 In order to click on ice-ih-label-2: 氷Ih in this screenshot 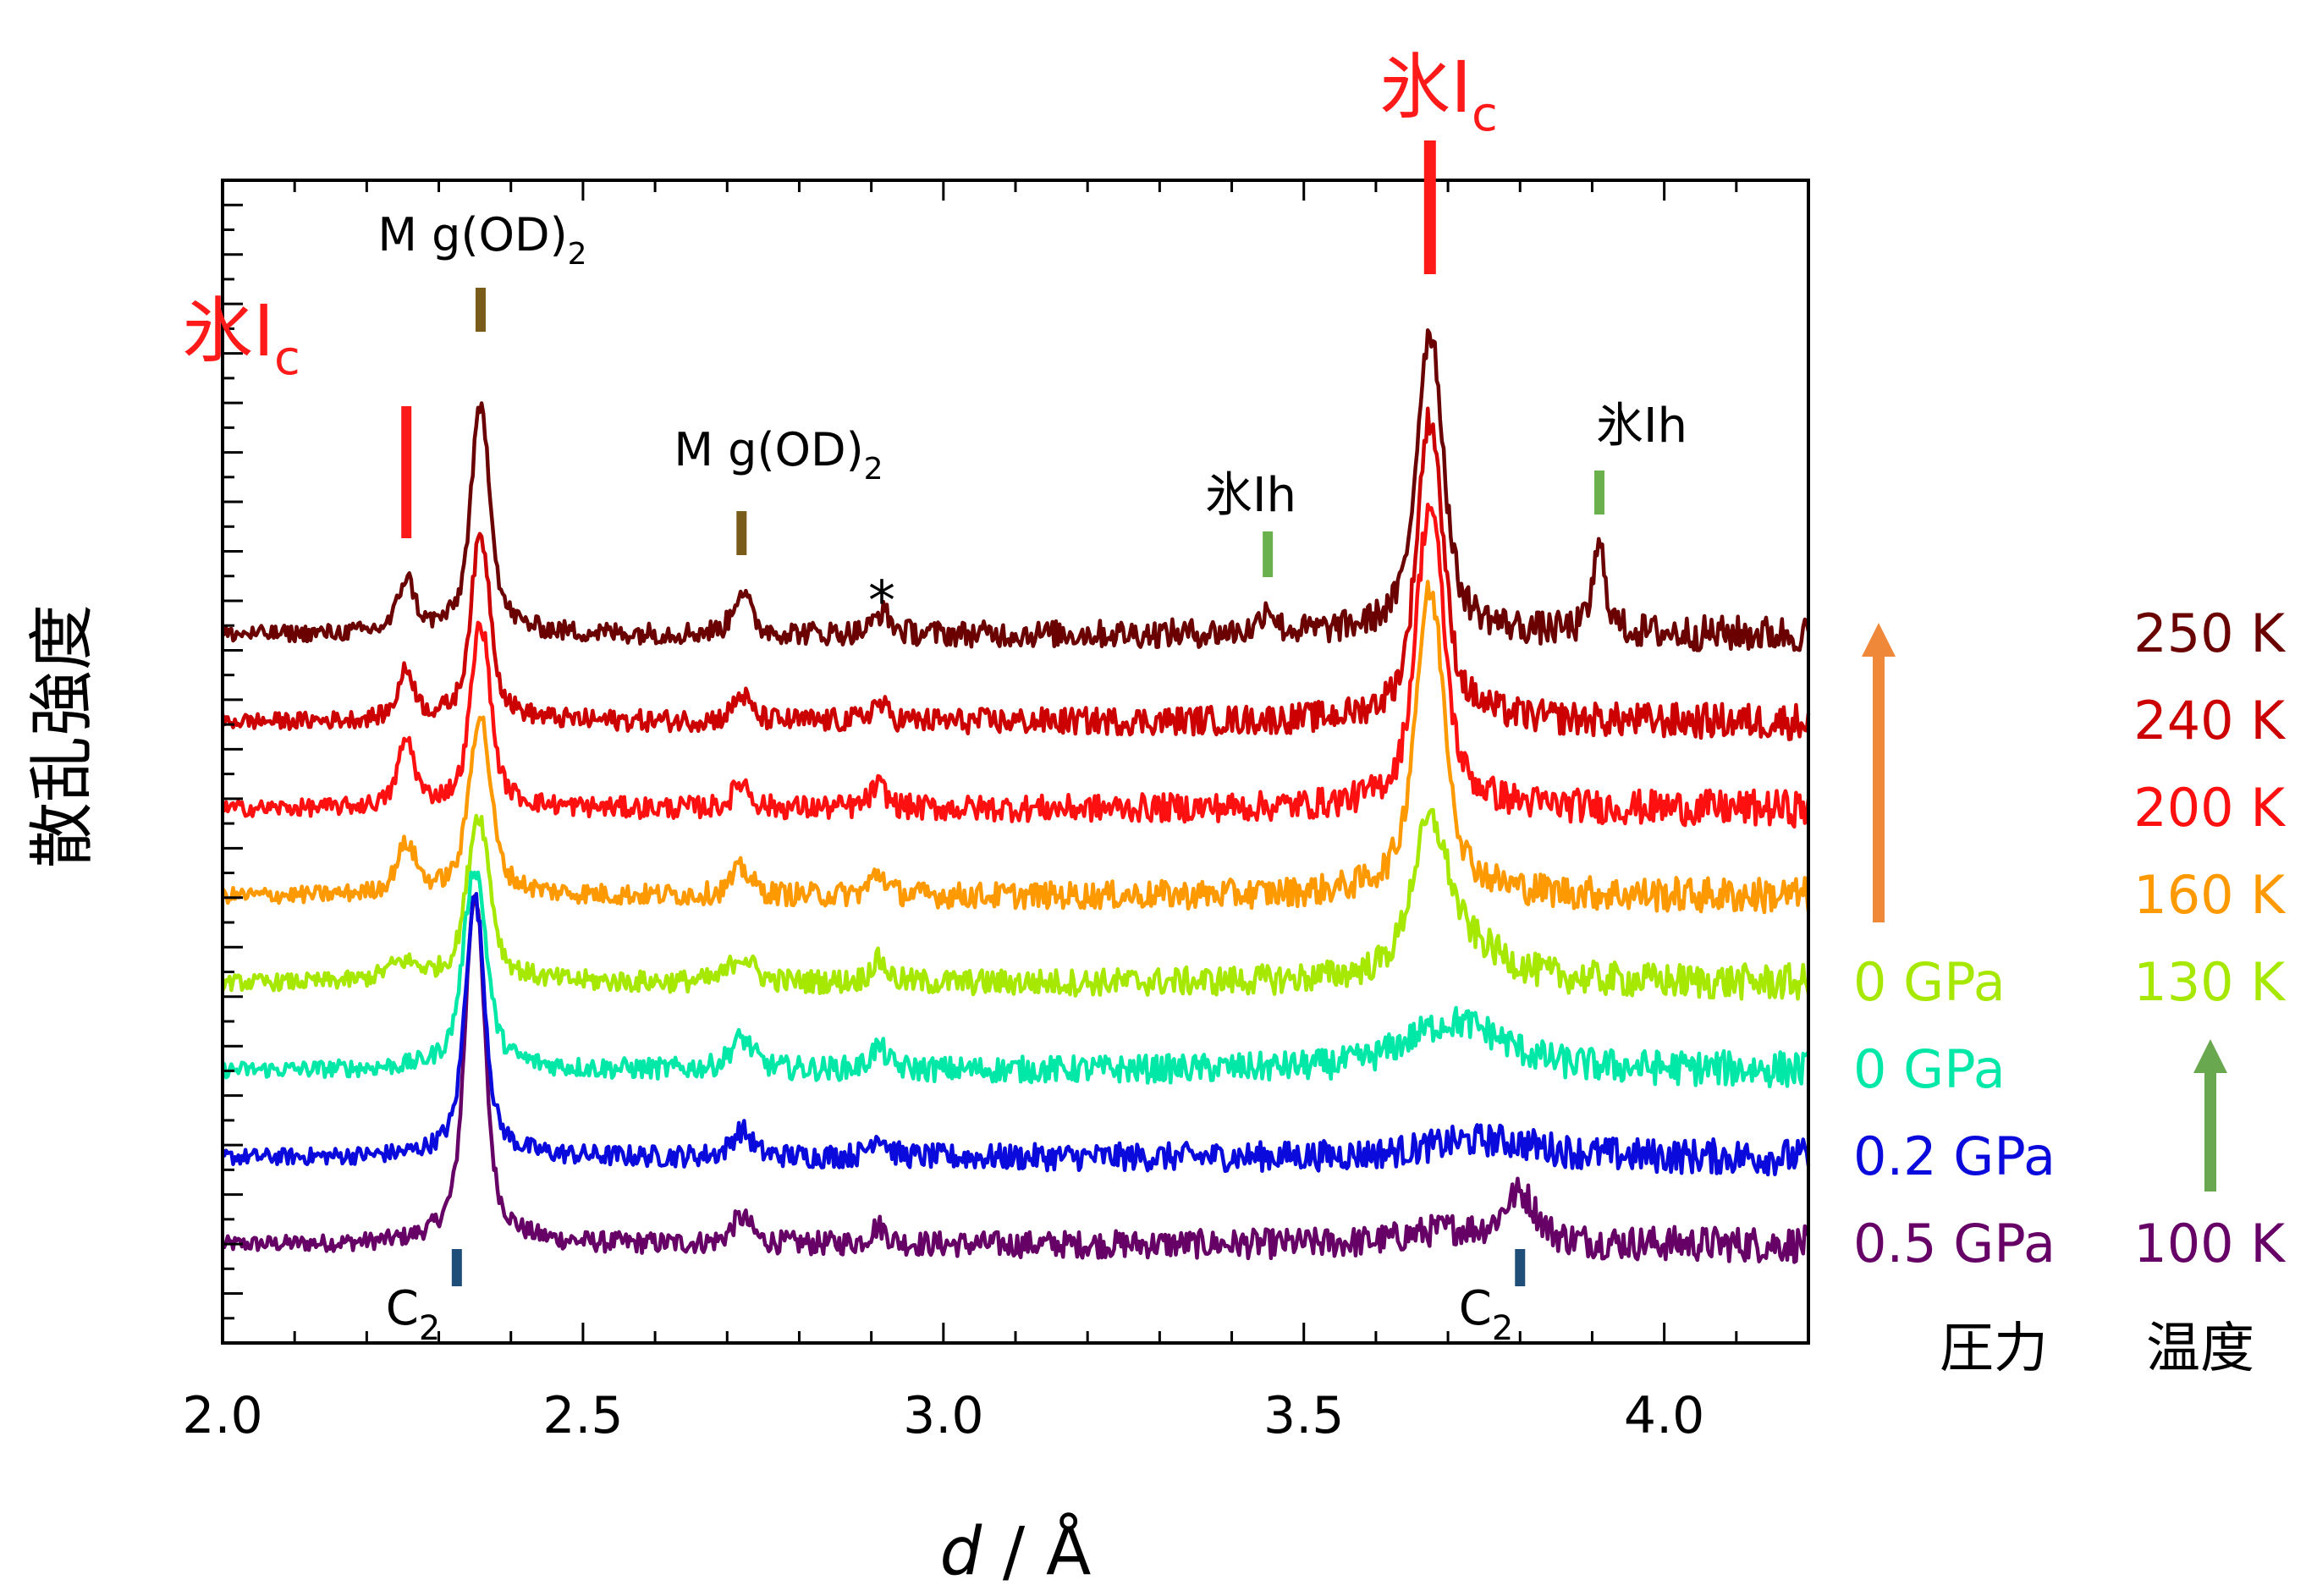, I will do `click(1641, 426)`.